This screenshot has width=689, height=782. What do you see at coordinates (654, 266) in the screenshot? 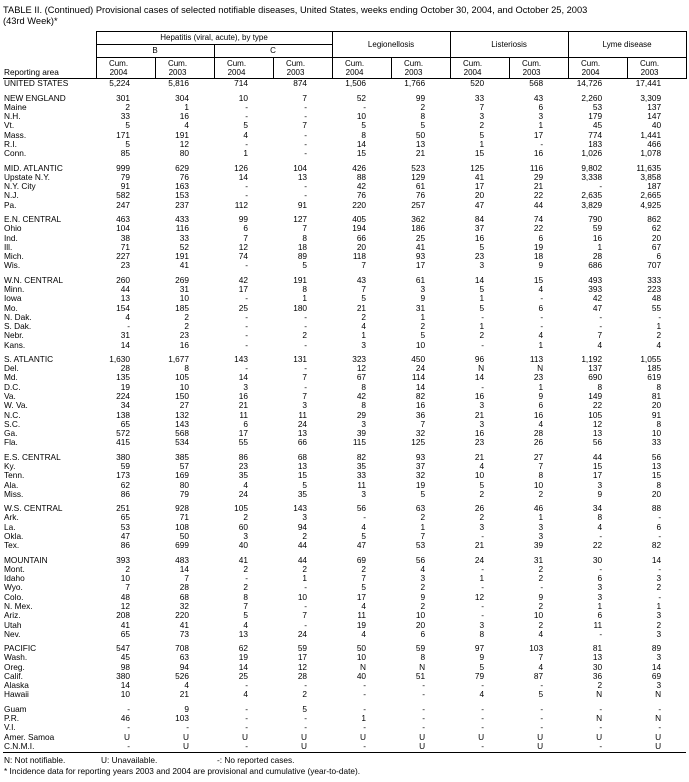
I see `value-cell: 707` at bounding box center [654, 266].